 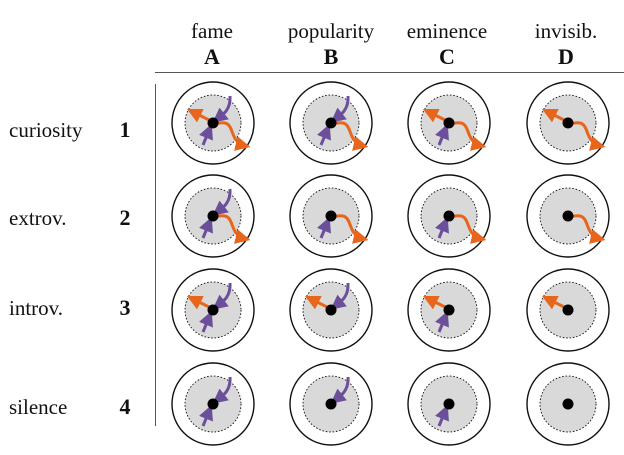 I want to click on row-number-3: 3, so click(x=125, y=307).